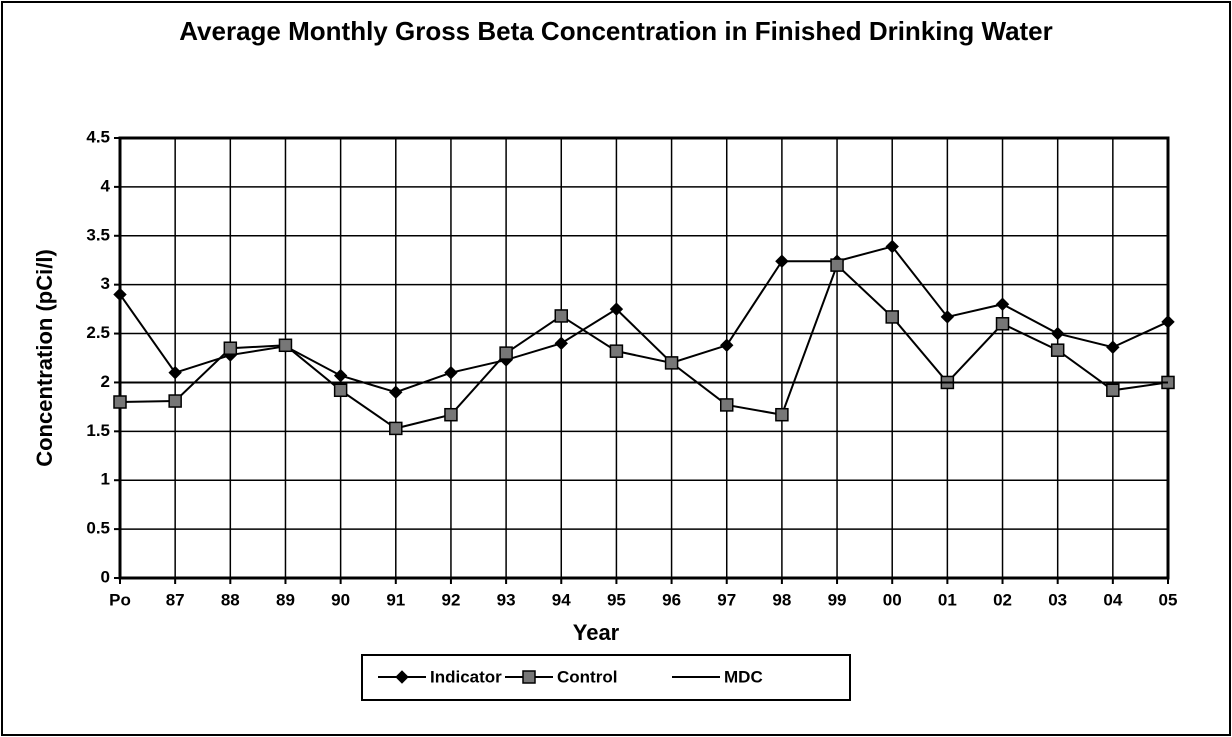  I want to click on x-tick-label: 94, so click(561, 599).